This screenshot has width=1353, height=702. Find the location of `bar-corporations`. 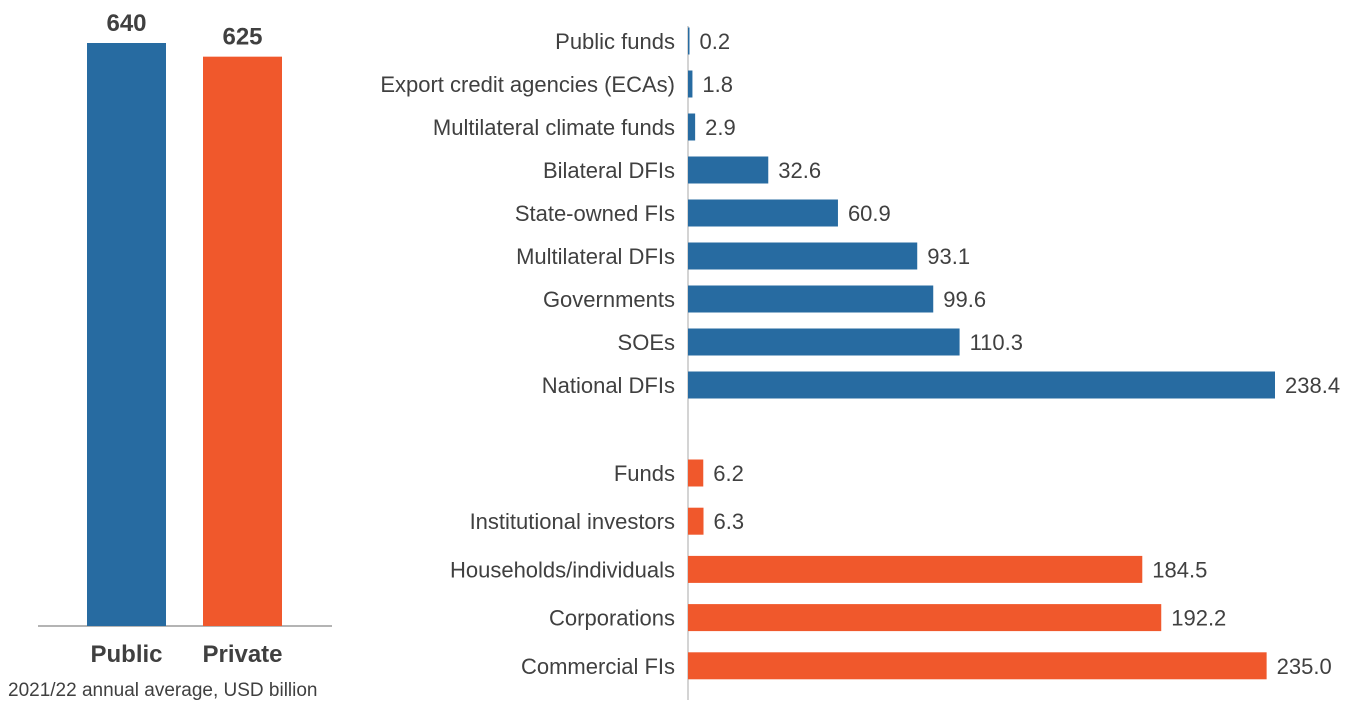

bar-corporations is located at coordinates (925, 618).